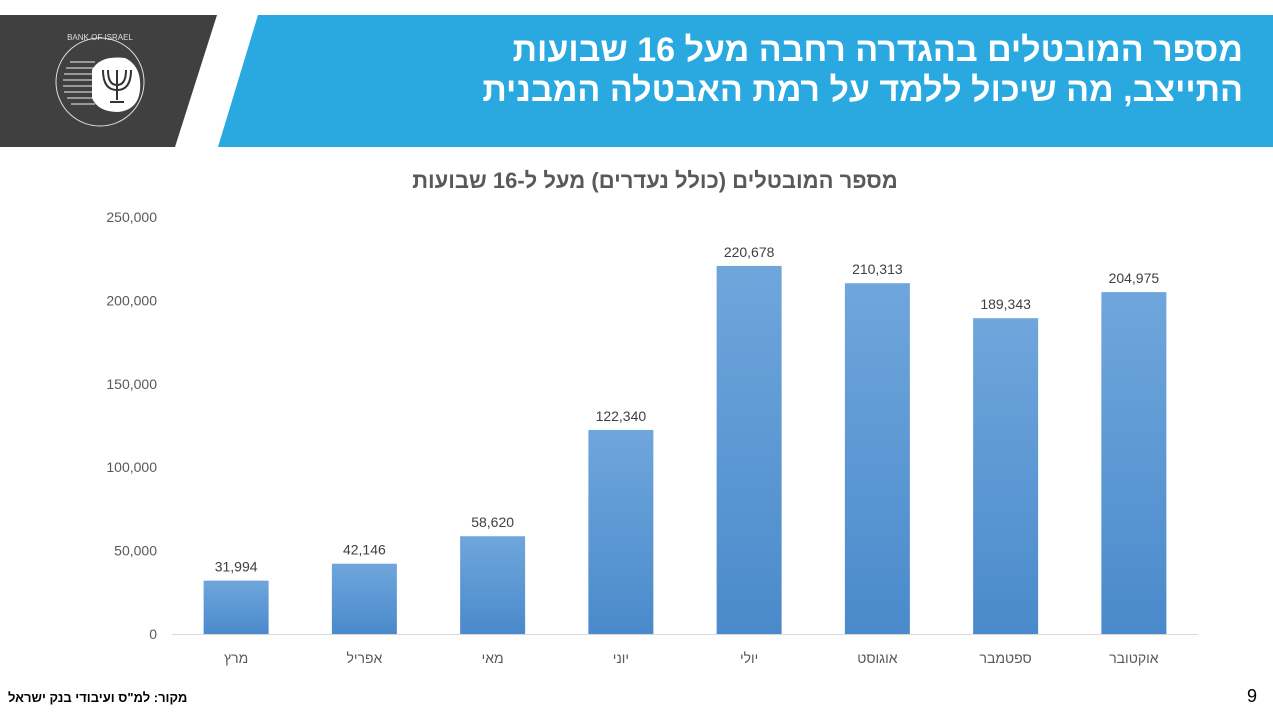  Describe the element at coordinates (153, 634) in the screenshot. I see `y-tick-label: 0` at that location.